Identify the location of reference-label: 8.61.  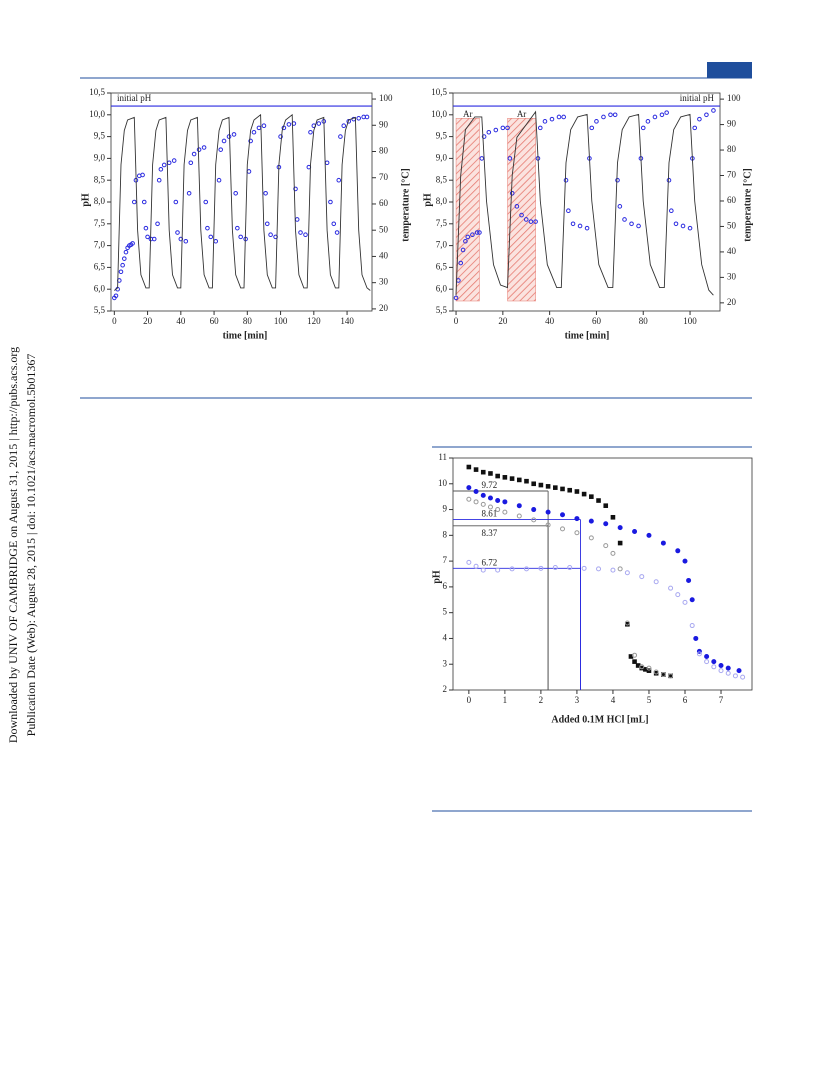
(489, 514).